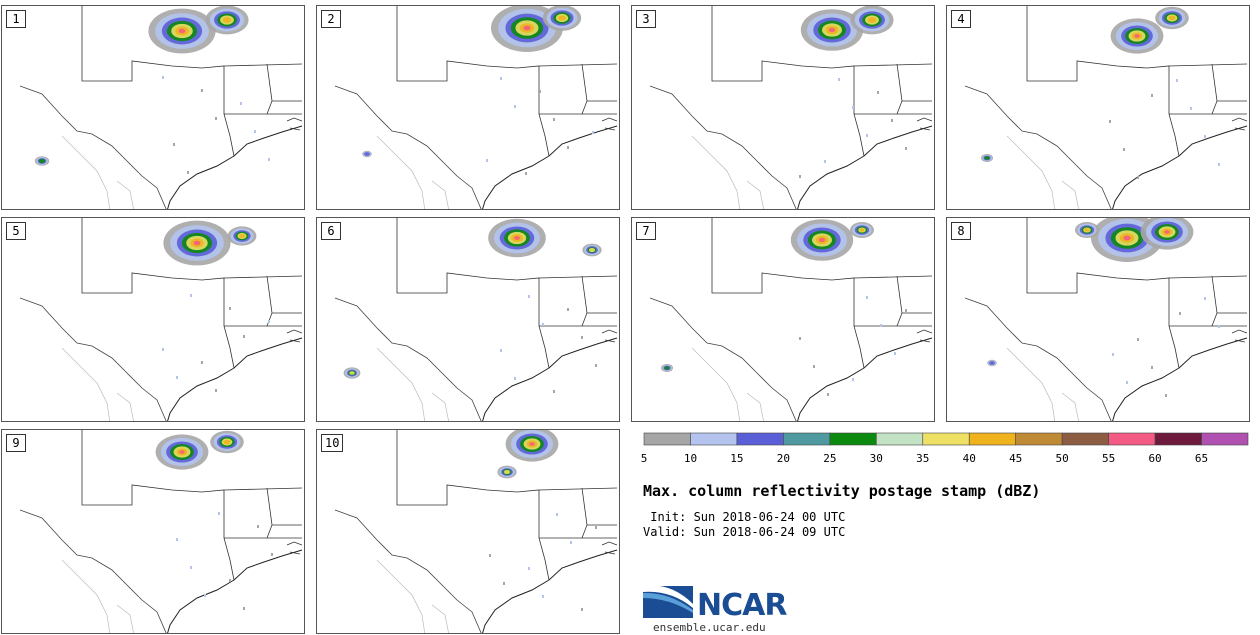 The image size is (1260, 635). I want to click on postage-stamp-panel: 9, so click(153, 531).